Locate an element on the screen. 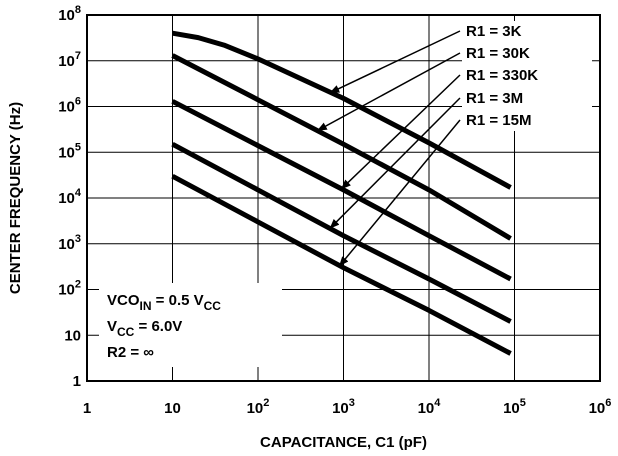  x-tick-label: 10³ is located at coordinates (343, 407).